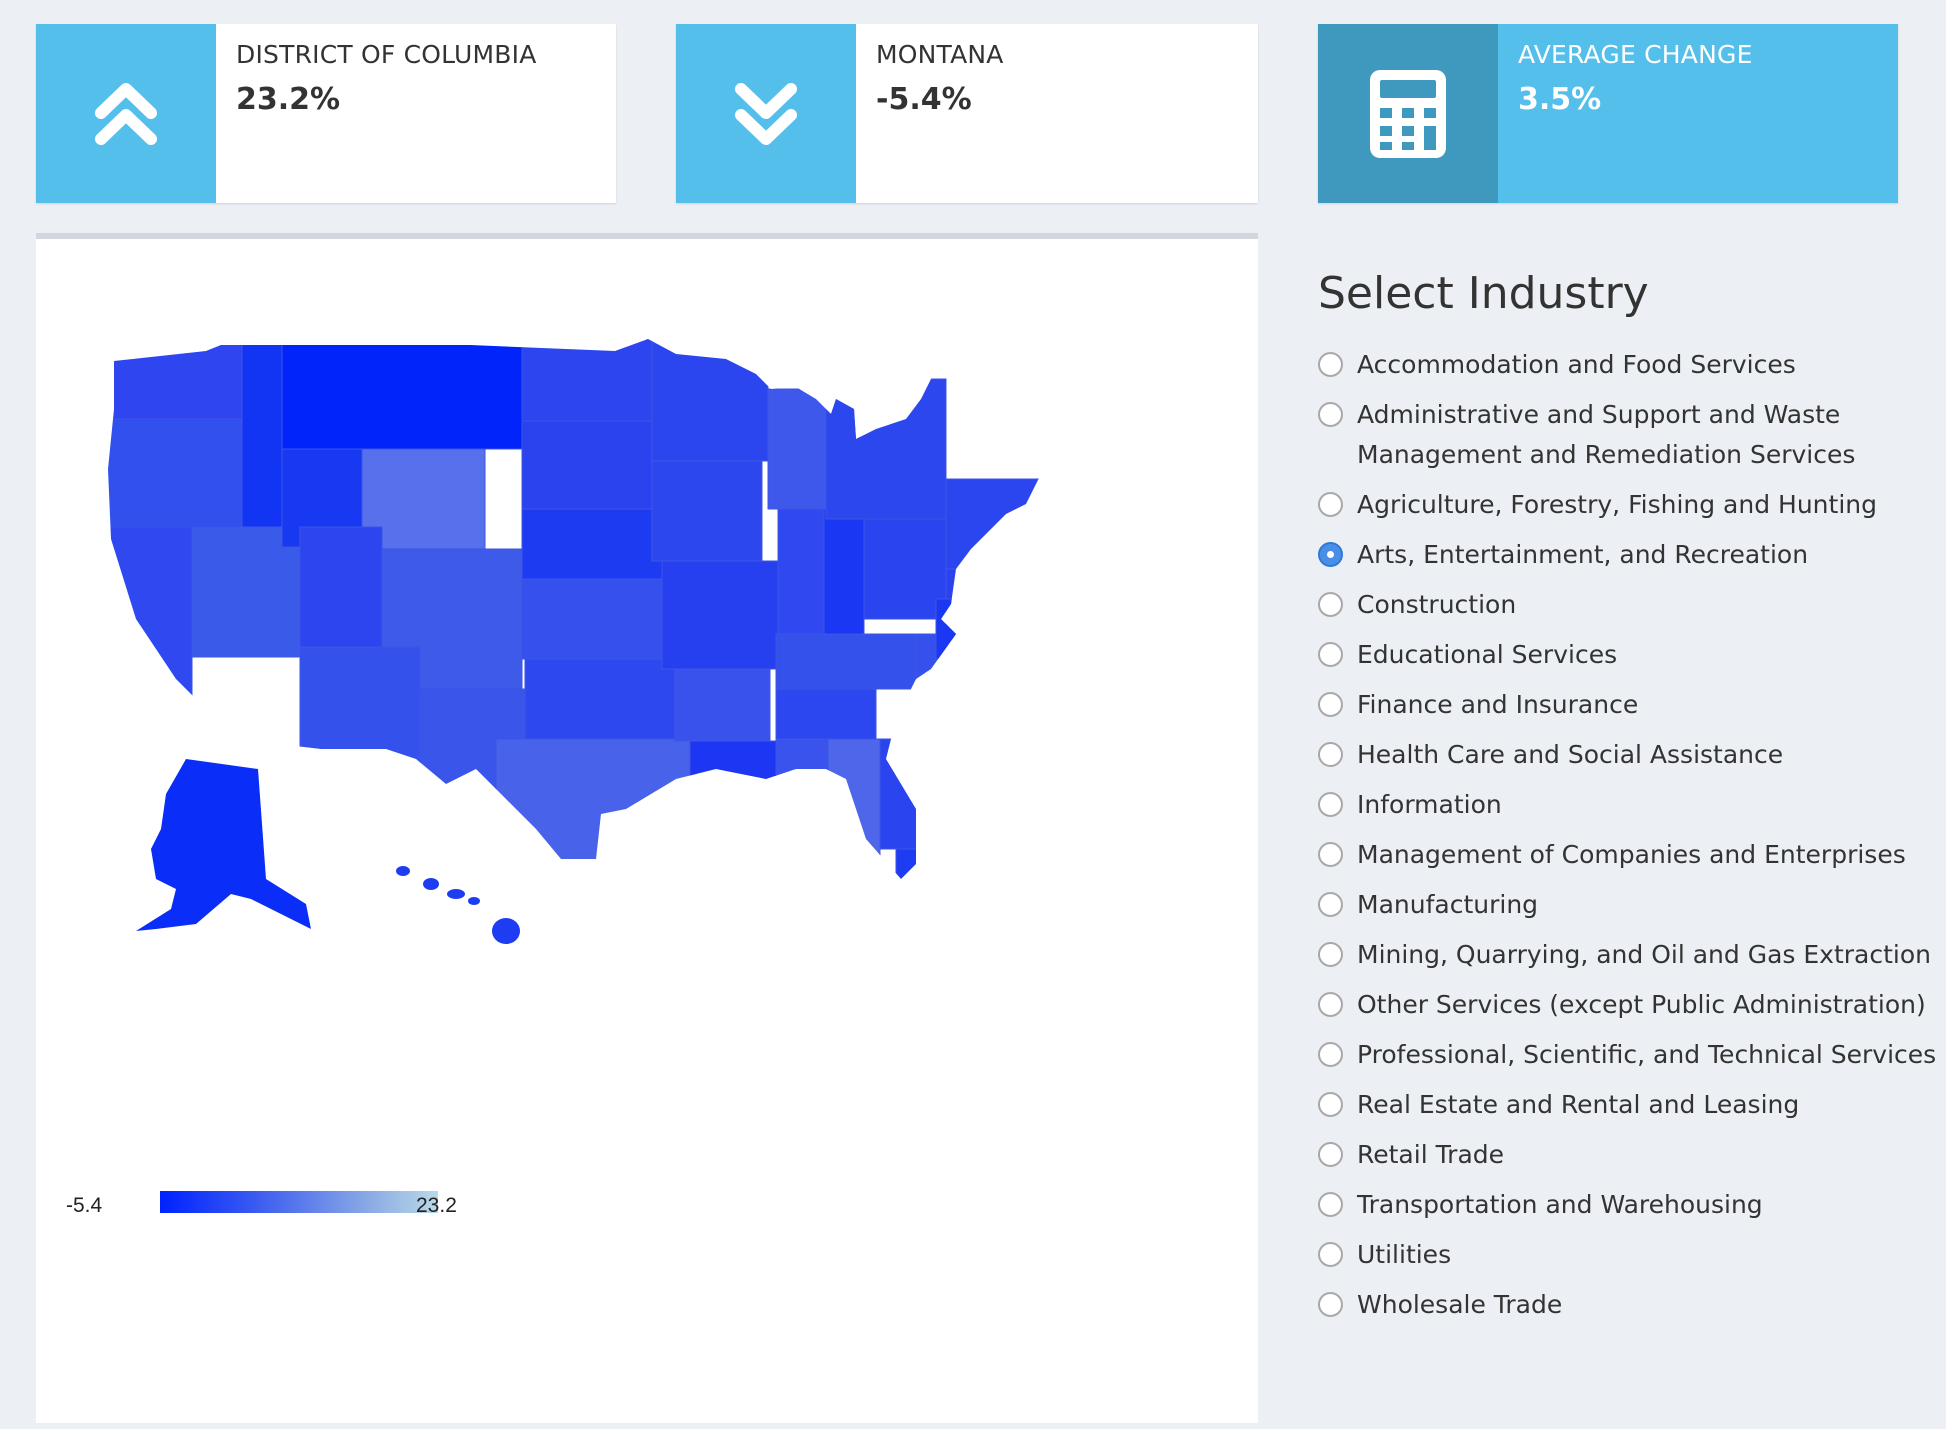 The width and height of the screenshot is (1946, 1429). What do you see at coordinates (1631, 854) in the screenshot?
I see `industry-option-label: Management of Companies and Enterprises` at bounding box center [1631, 854].